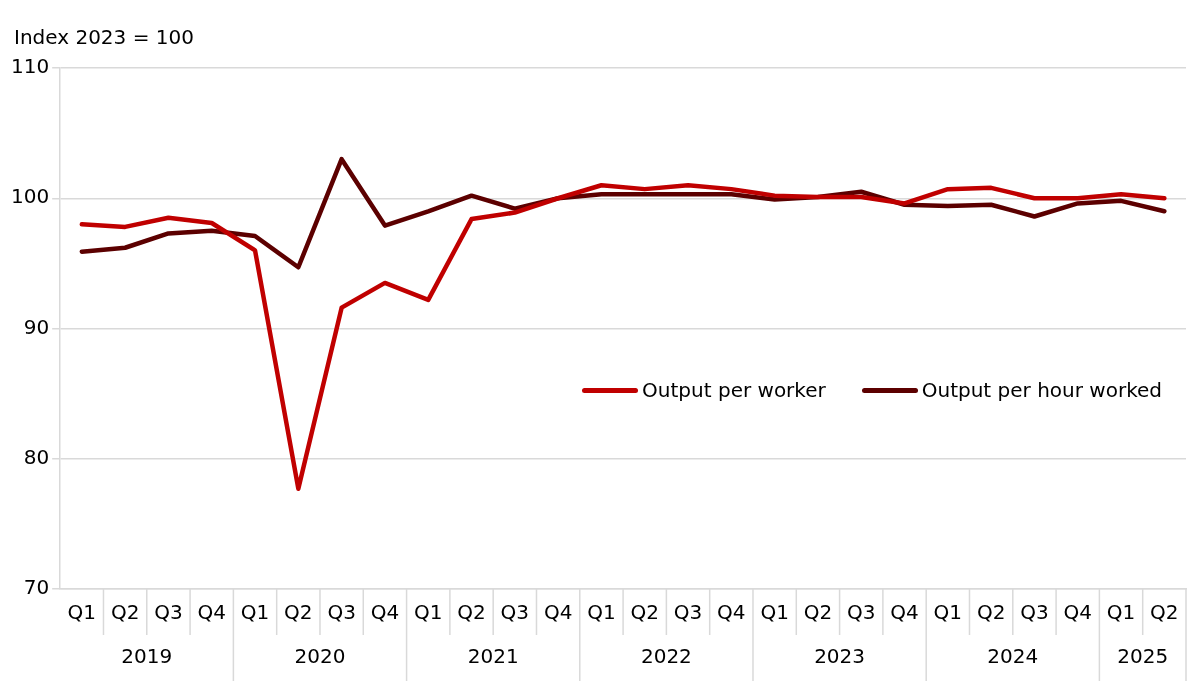 The image size is (1200, 695). What do you see at coordinates (1041, 390) in the screenshot?
I see `legend-label: Output per hour worked` at bounding box center [1041, 390].